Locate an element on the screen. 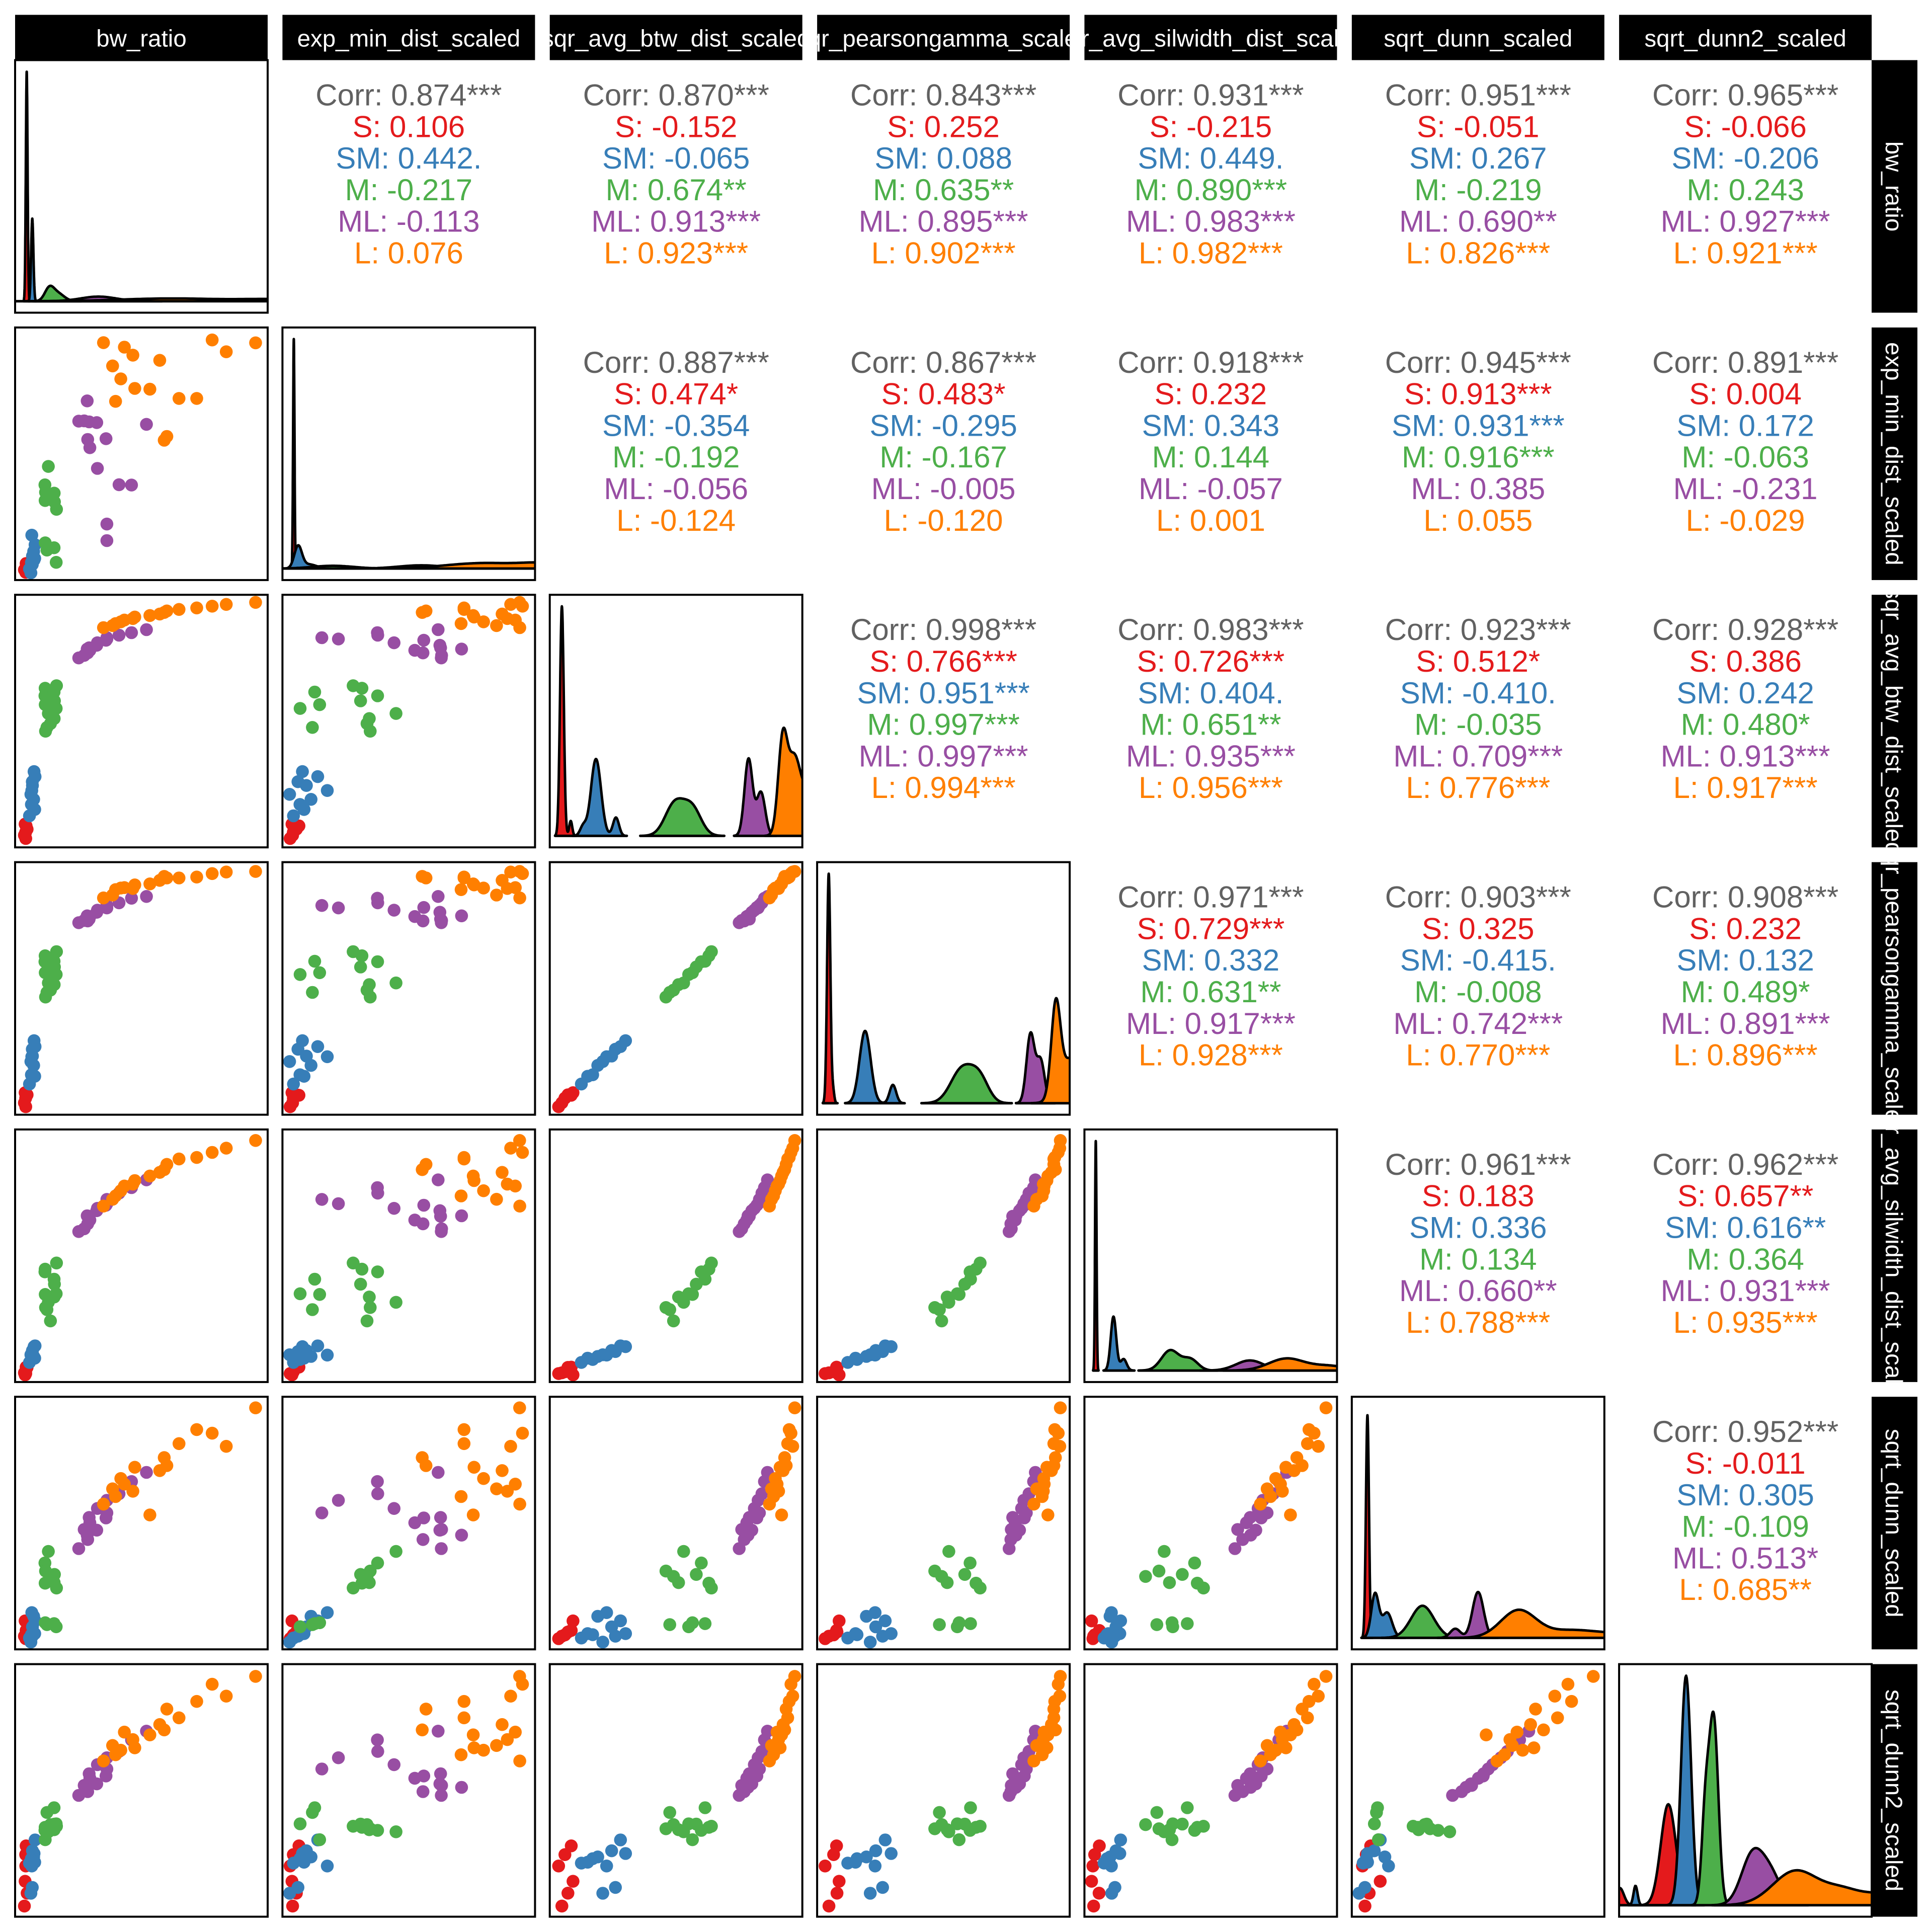  svg-text: M: 0.651** is located at coordinates (1210, 725).